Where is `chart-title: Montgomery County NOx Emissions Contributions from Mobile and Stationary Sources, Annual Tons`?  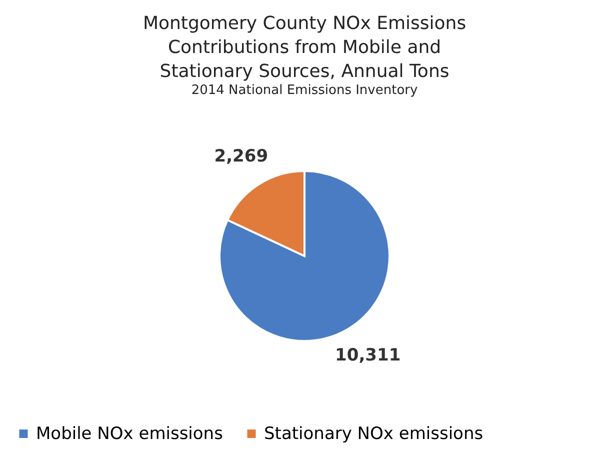
chart-title: Montgomery County NOx Emissions Contributions from Mobile and Stationary Sources, Annual Tons is located at coordinates (304, 47).